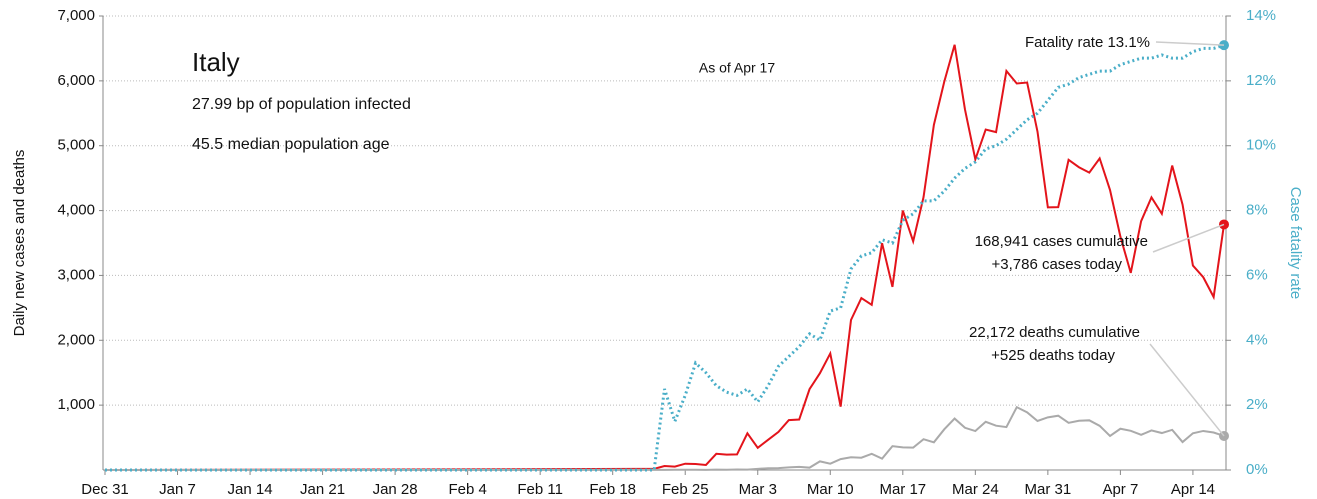 This screenshot has height=499, width=1317. What do you see at coordinates (1120, 489) in the screenshot?
I see `x-tick-label: Apr 7` at bounding box center [1120, 489].